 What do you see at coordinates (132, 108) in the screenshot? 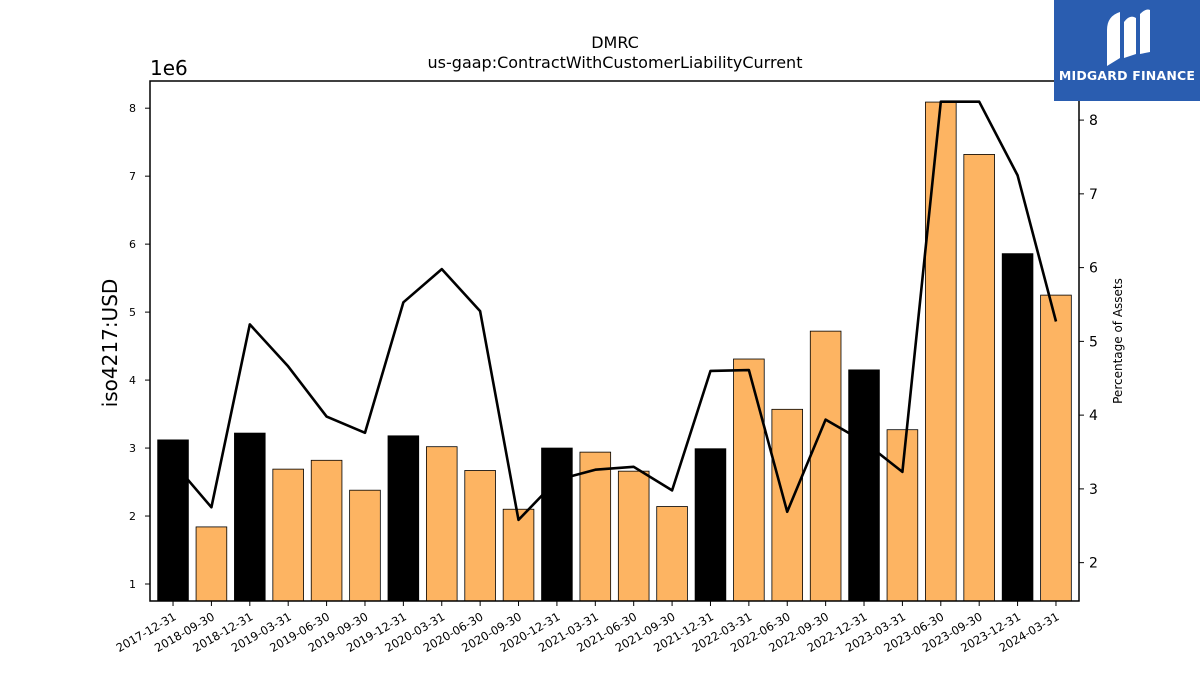
I see `y-tick-label: 8` at bounding box center [132, 108].